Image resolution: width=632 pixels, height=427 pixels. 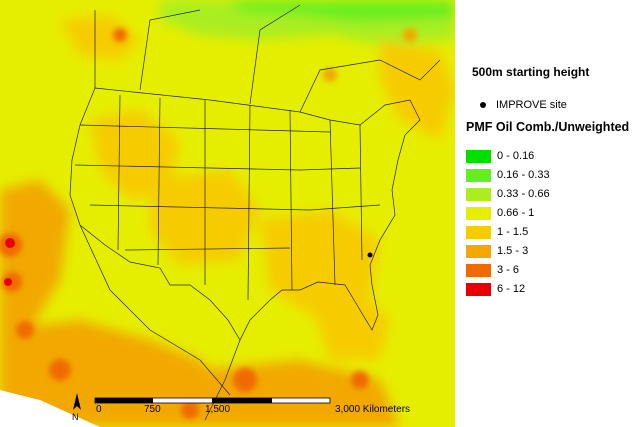 What do you see at coordinates (342, 11) in the screenshot?
I see `field-north-green` at bounding box center [342, 11].